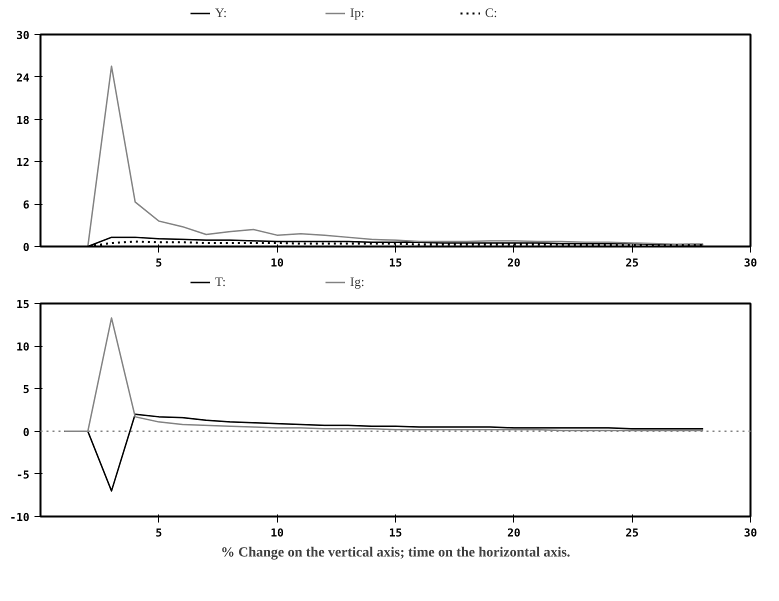 This screenshot has height=601, width=779. Describe the element at coordinates (23, 304) in the screenshot. I see `y-tick-label: 15` at that location.